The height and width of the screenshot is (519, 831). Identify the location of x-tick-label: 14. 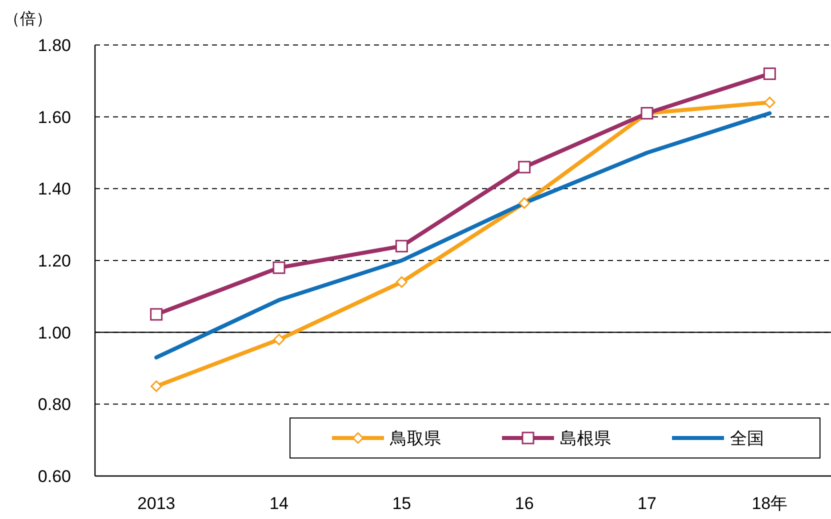
(279, 503).